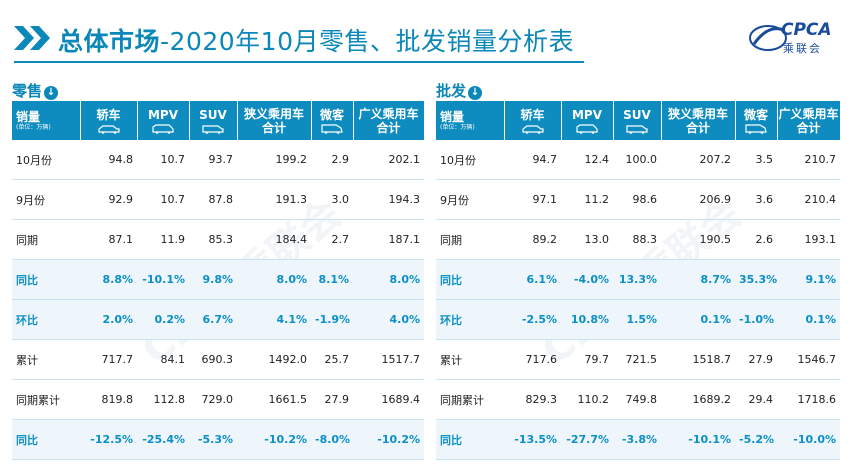 The width and height of the screenshot is (852, 464). I want to click on table-cell: 199.2, so click(274, 160).